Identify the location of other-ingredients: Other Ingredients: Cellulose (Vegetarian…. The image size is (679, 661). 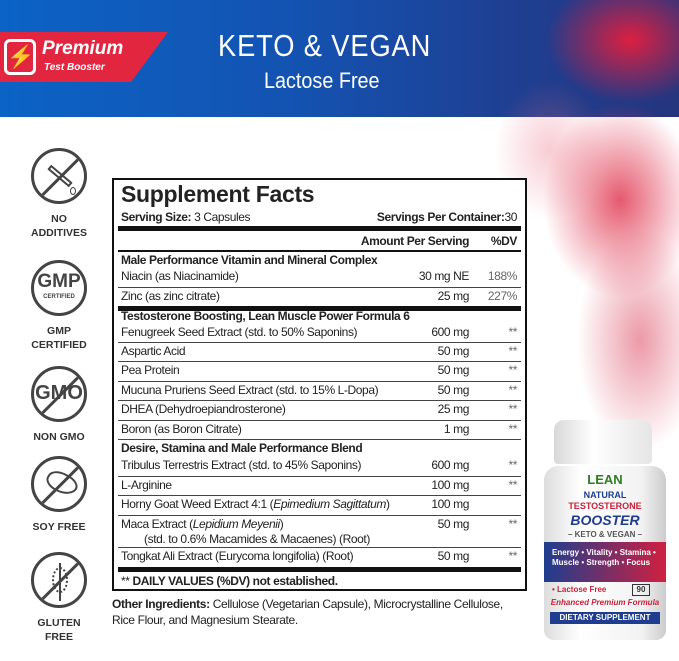
(319, 612).